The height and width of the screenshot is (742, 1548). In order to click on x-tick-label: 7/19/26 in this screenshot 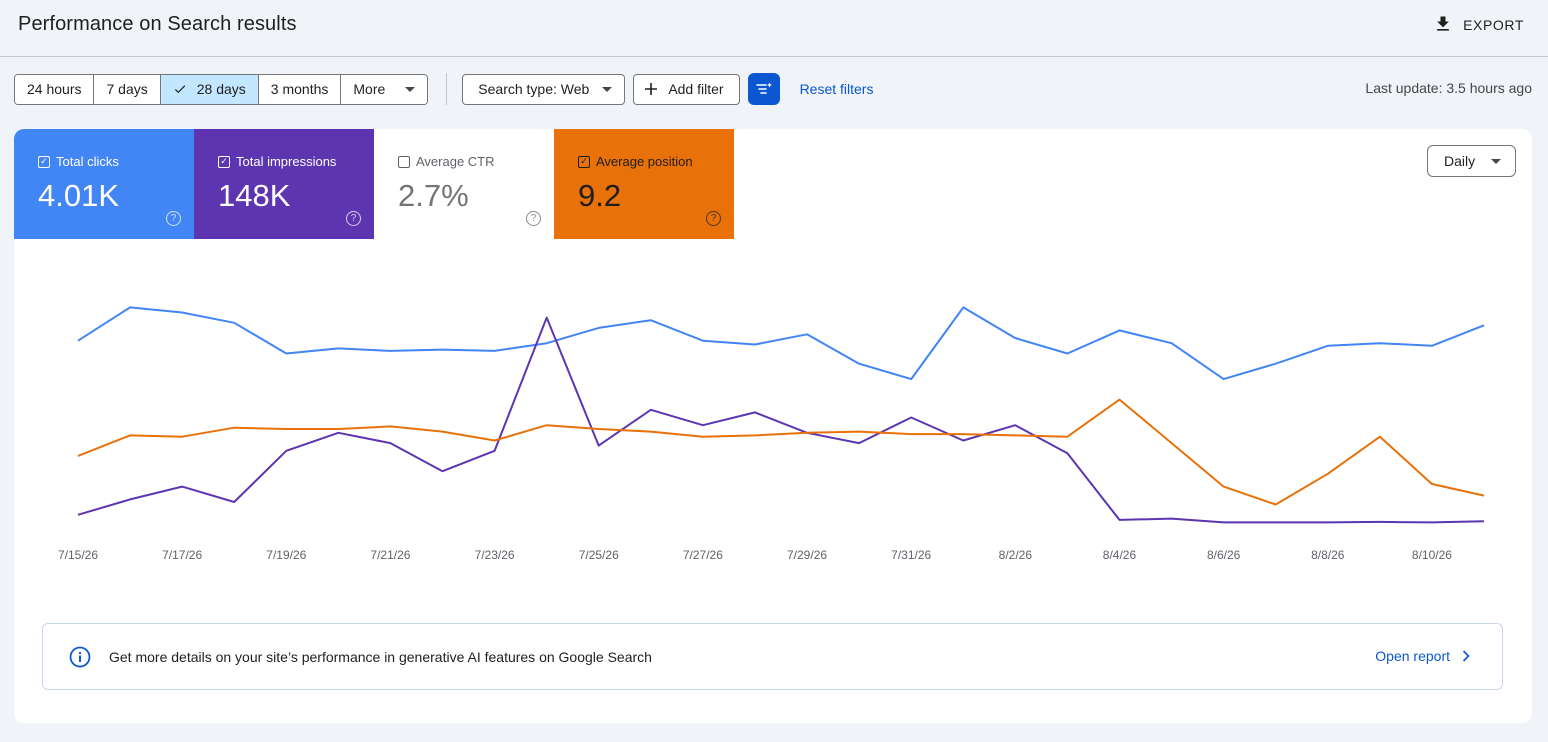, I will do `click(286, 555)`.